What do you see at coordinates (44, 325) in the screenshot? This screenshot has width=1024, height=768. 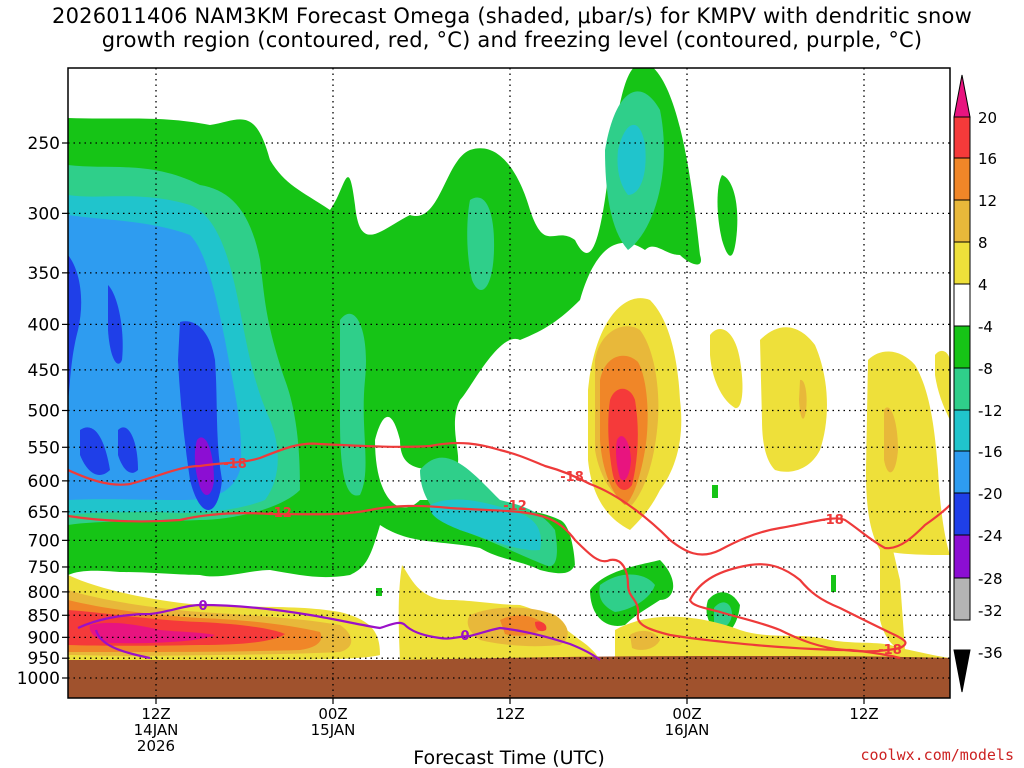 I see `y-tick-label: 400` at bounding box center [44, 325].